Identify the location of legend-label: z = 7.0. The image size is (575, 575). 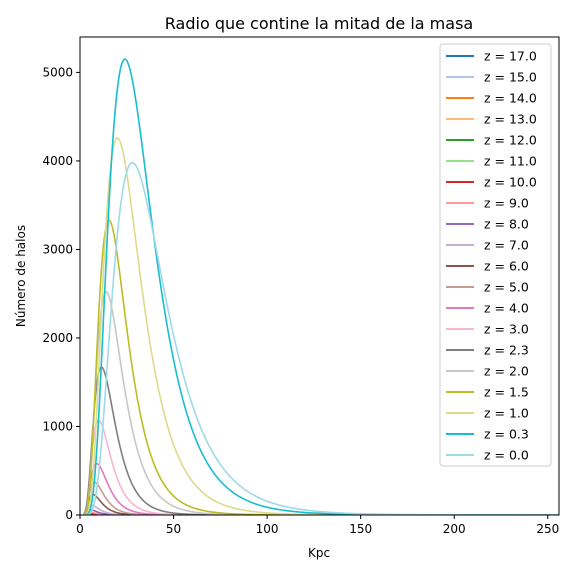
(506, 245).